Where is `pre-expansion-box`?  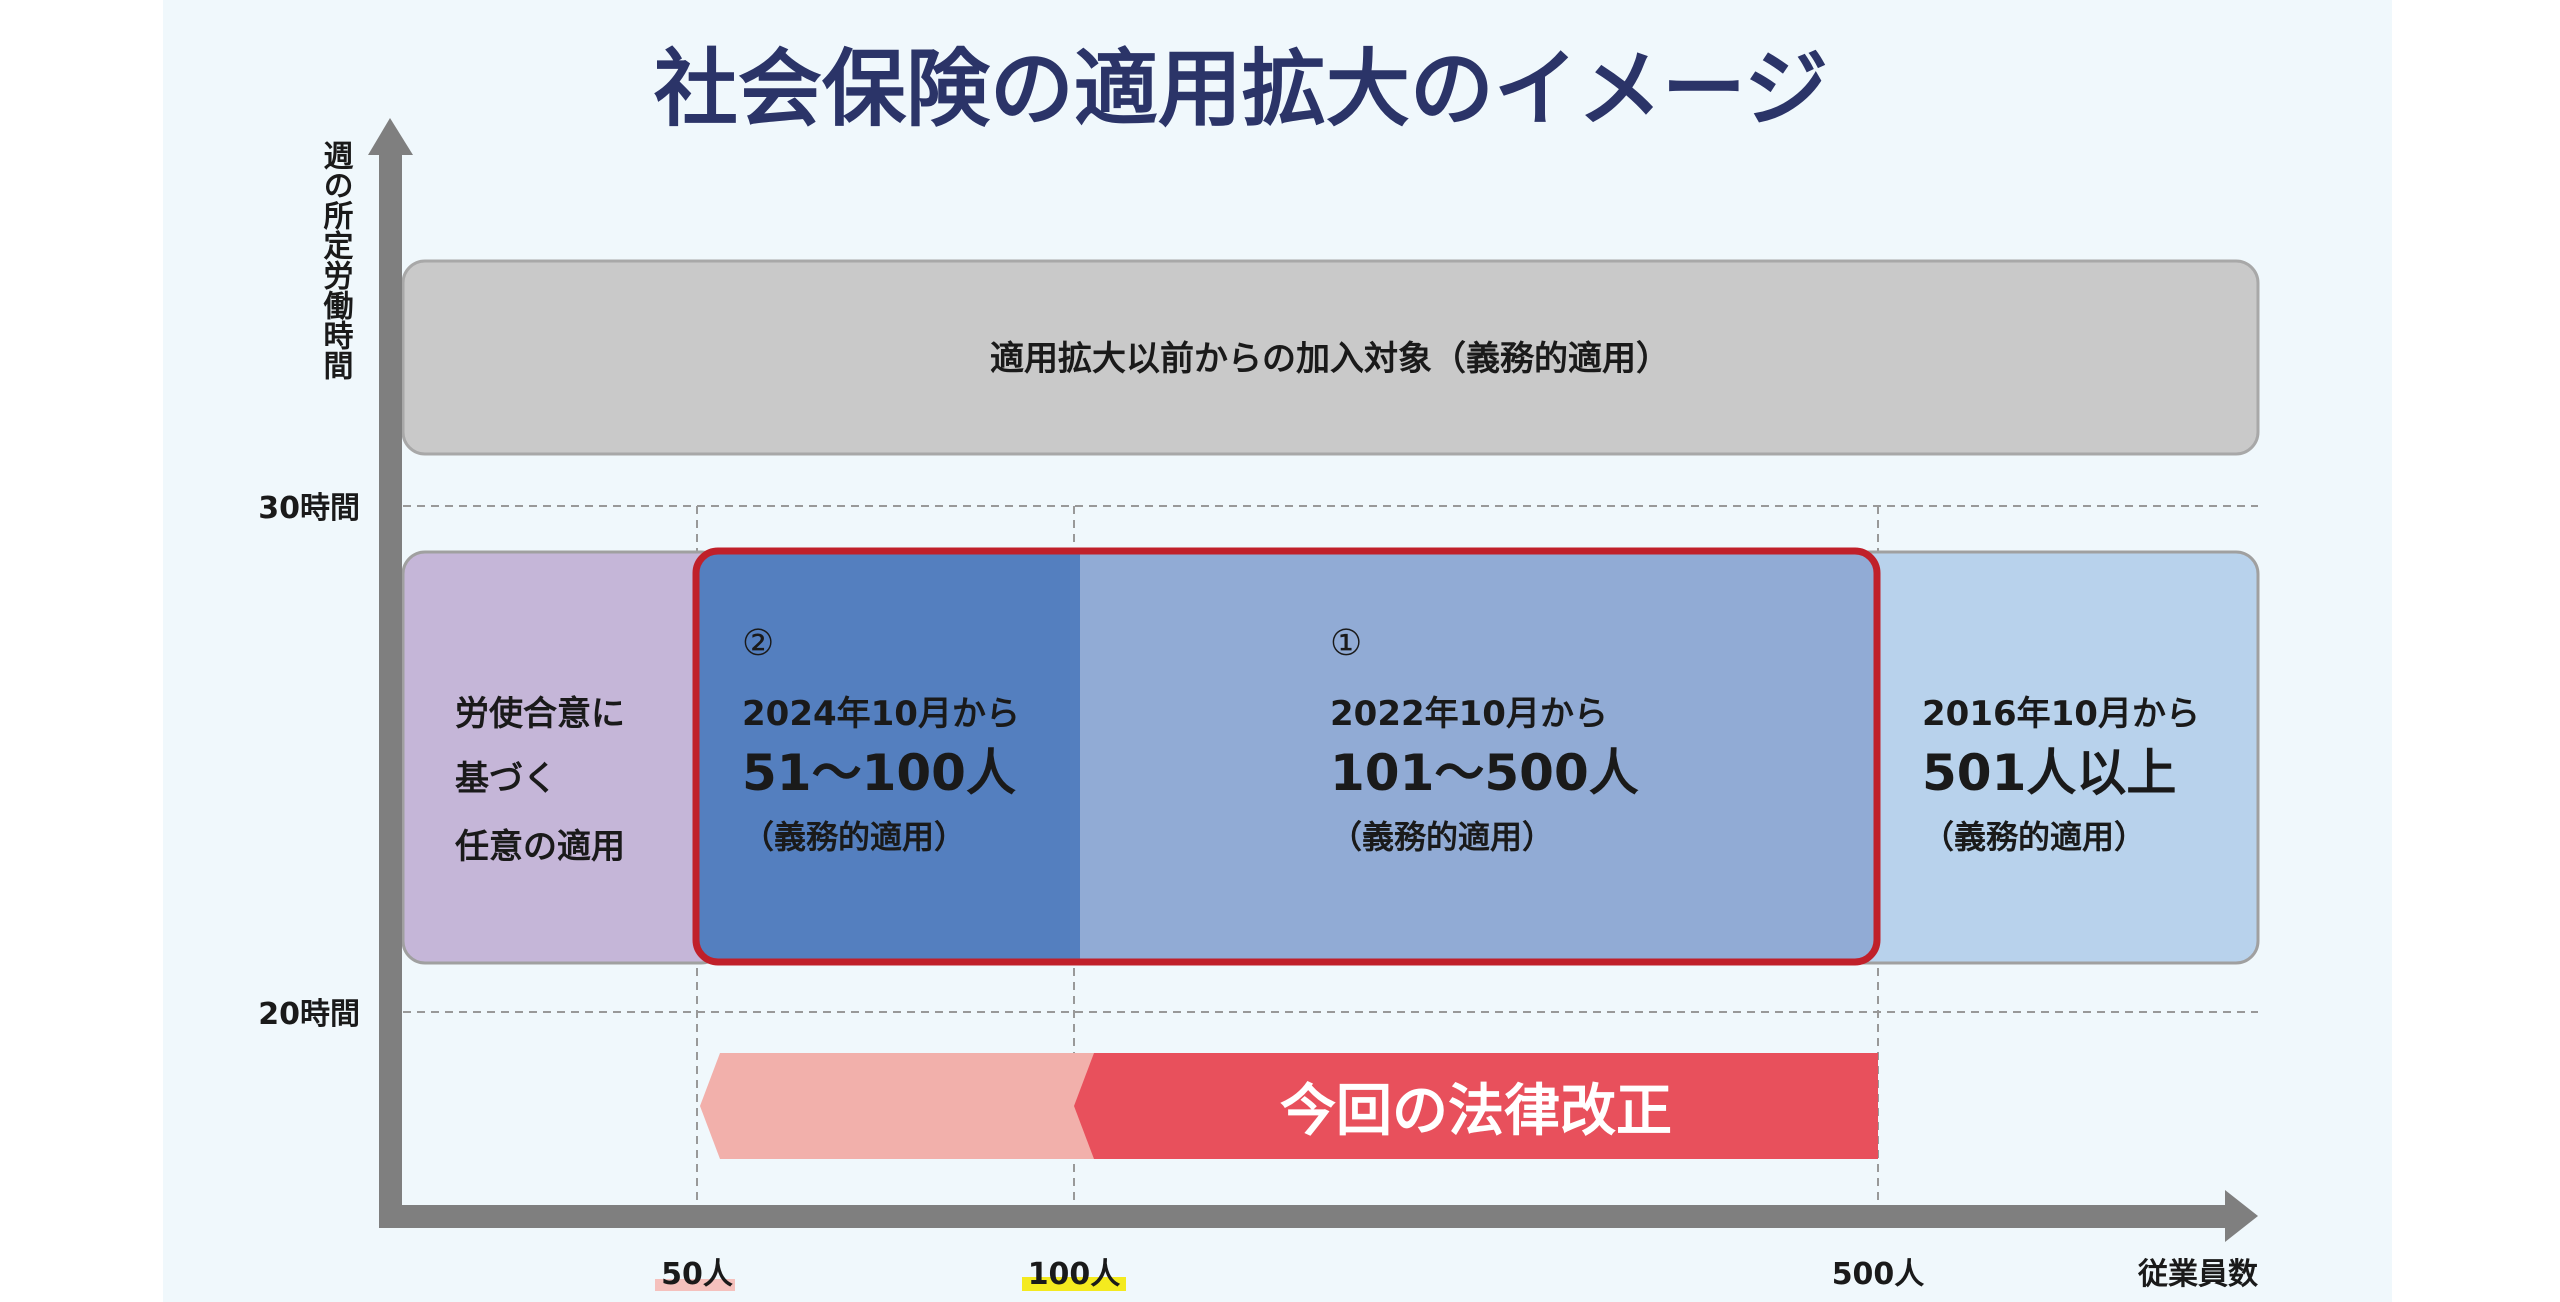
pre-expansion-box is located at coordinates (1330, 357).